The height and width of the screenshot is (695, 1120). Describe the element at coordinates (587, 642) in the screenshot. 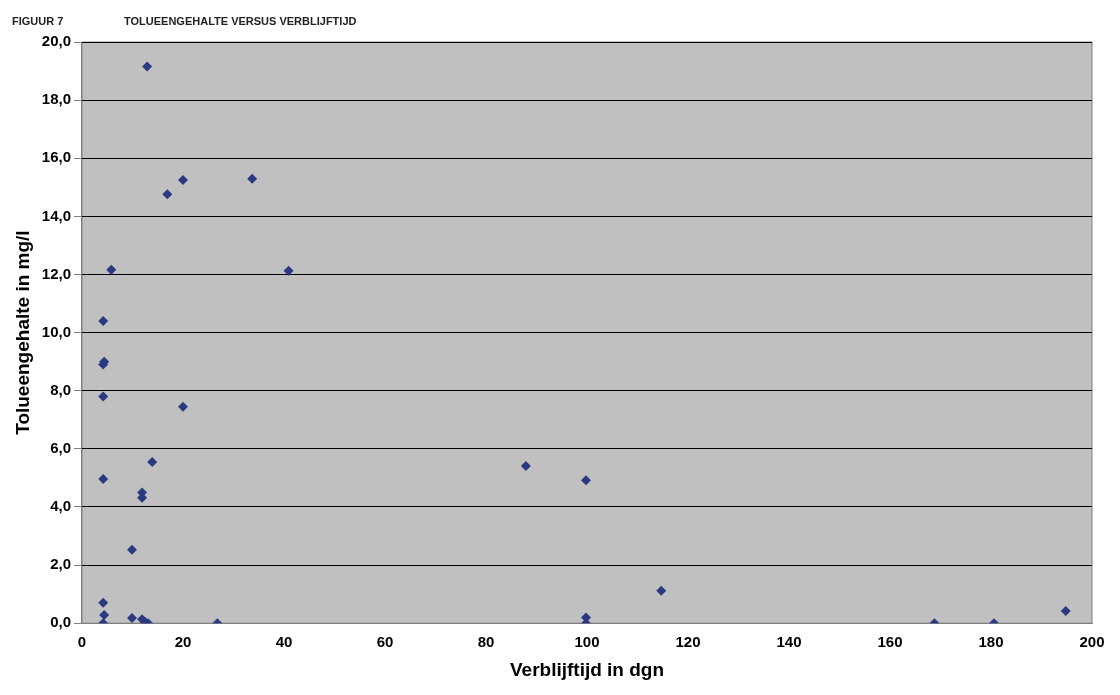

I see `x-tick-label: 100` at that location.